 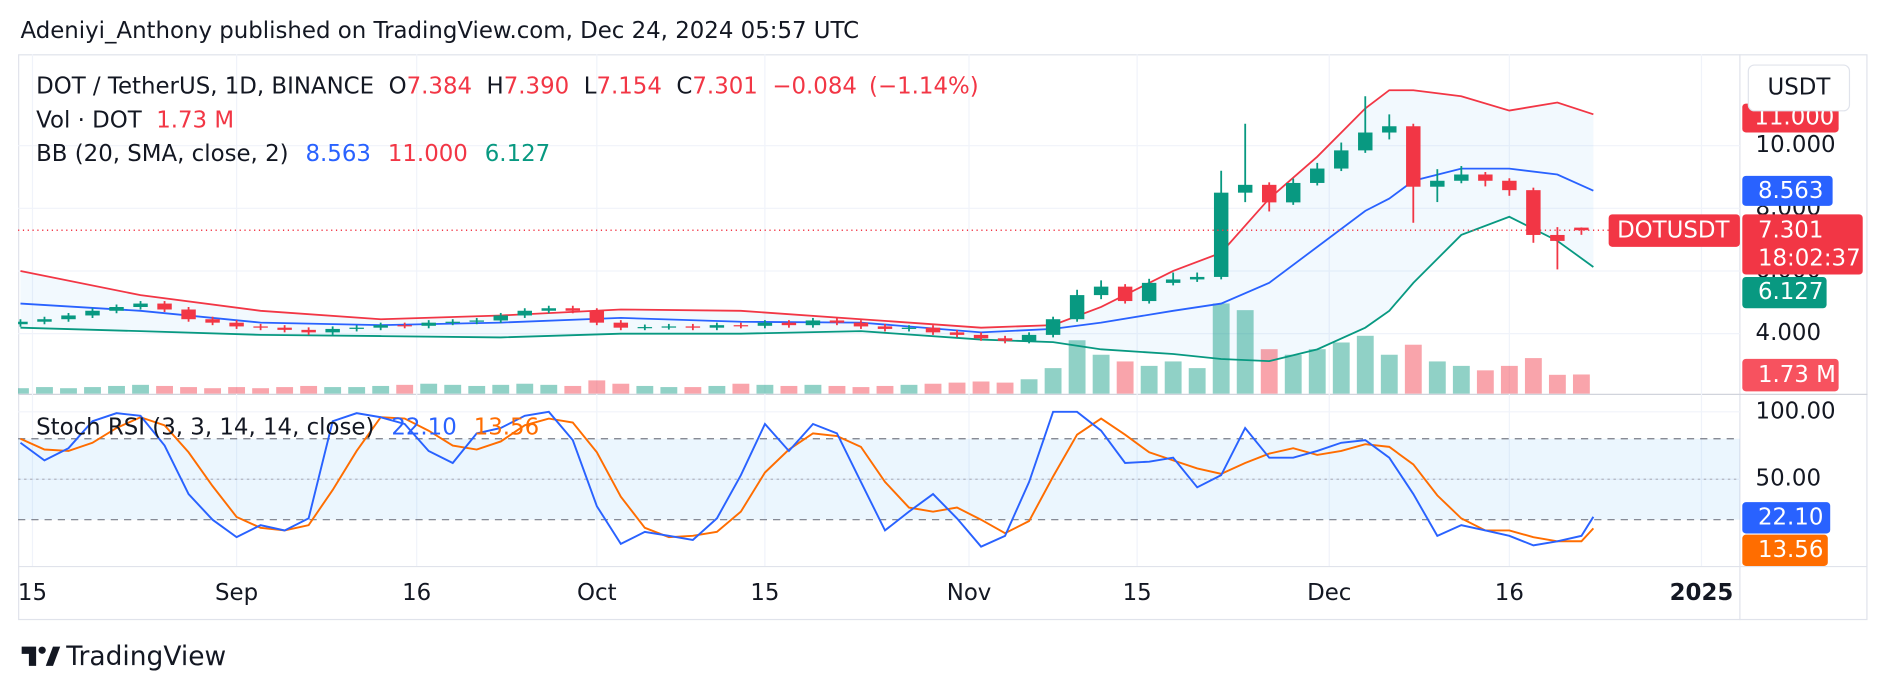 What do you see at coordinates (597, 593) in the screenshot?
I see `x-tick-label: Oct` at bounding box center [597, 593].